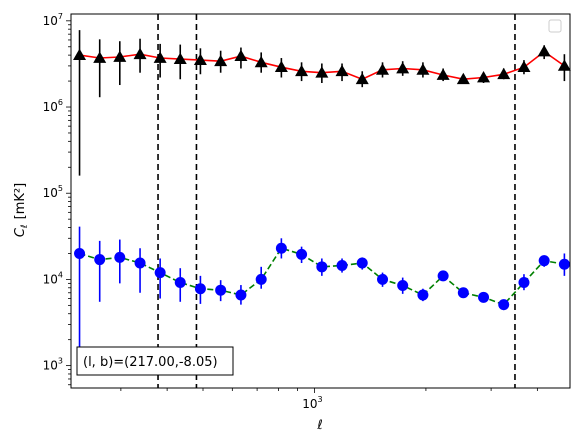  I want to click on y-tick-label-0: 10³, so click(53, 365).